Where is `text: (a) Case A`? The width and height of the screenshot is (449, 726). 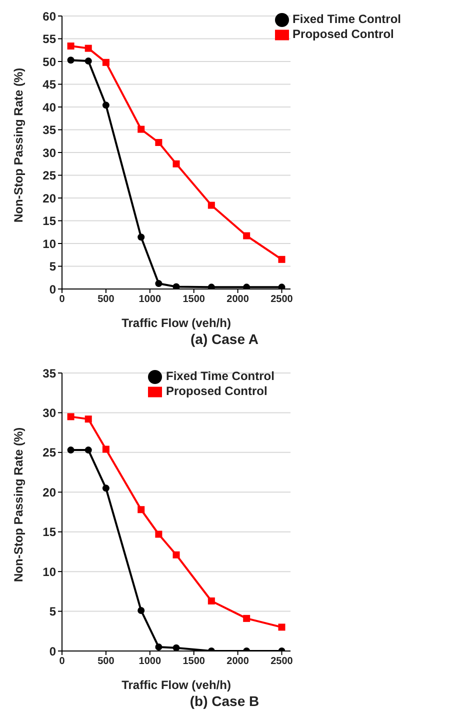
text: (a) Case A is located at coordinates (225, 339).